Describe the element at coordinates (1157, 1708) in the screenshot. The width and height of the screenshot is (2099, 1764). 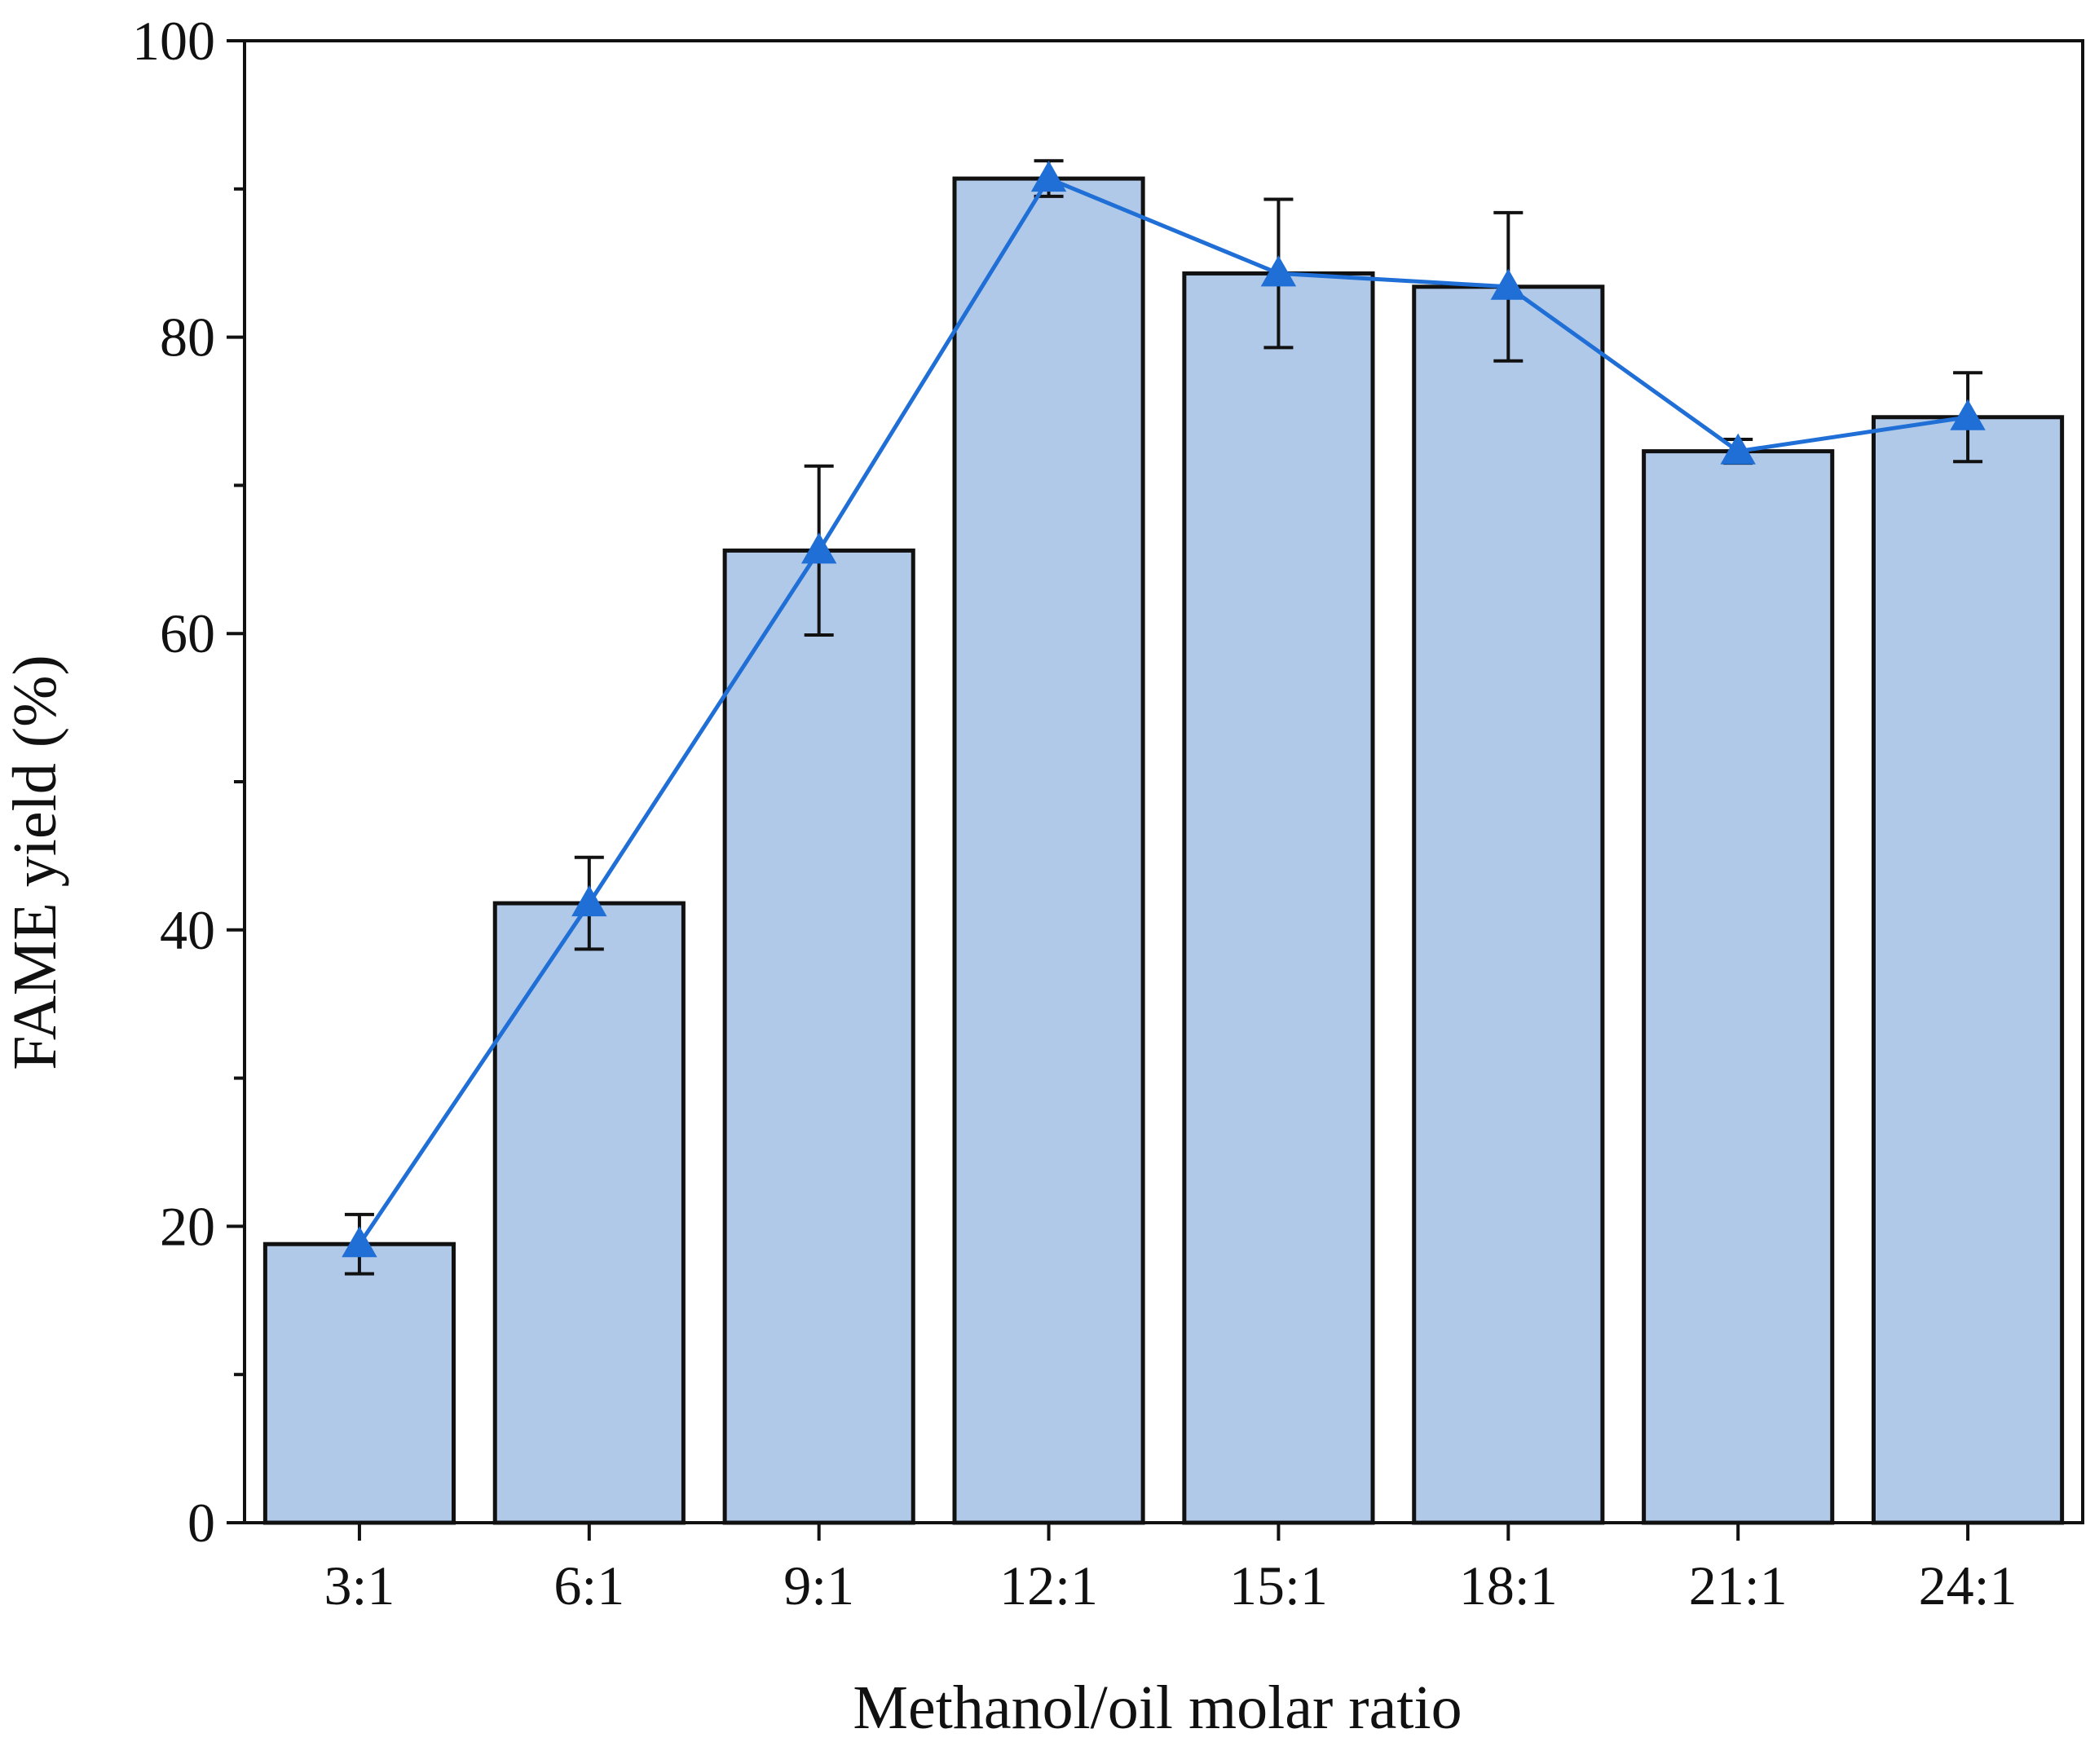
I see `x-axis-title: Methanol/oil molar ratio` at that location.